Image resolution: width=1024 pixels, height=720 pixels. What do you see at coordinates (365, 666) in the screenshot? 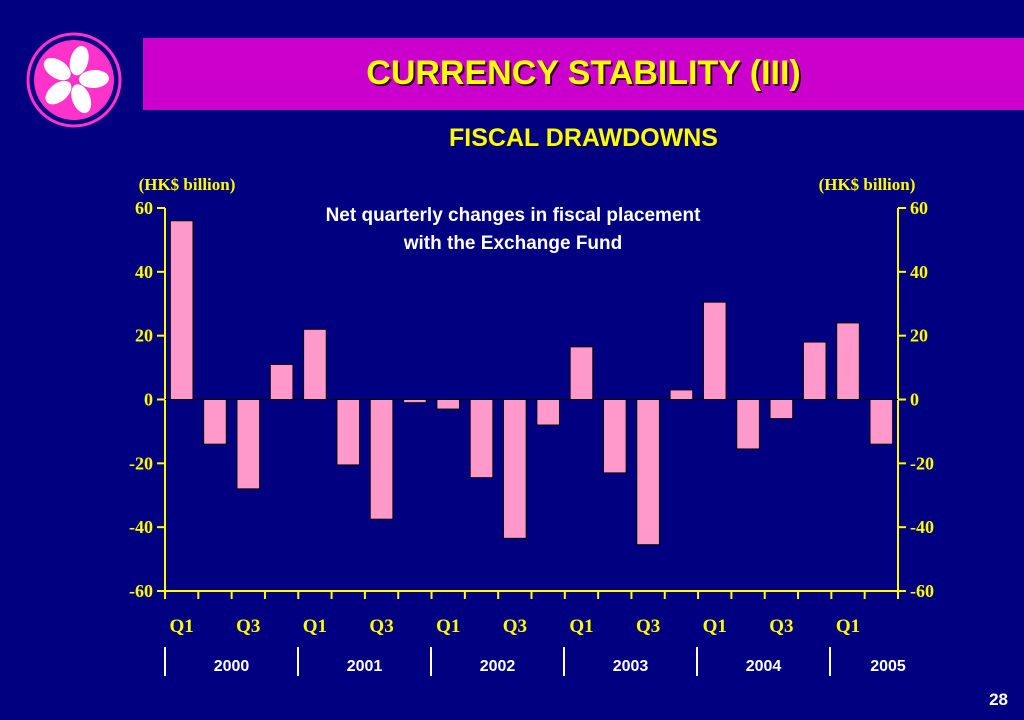
I see `year-label: 2001` at bounding box center [365, 666].